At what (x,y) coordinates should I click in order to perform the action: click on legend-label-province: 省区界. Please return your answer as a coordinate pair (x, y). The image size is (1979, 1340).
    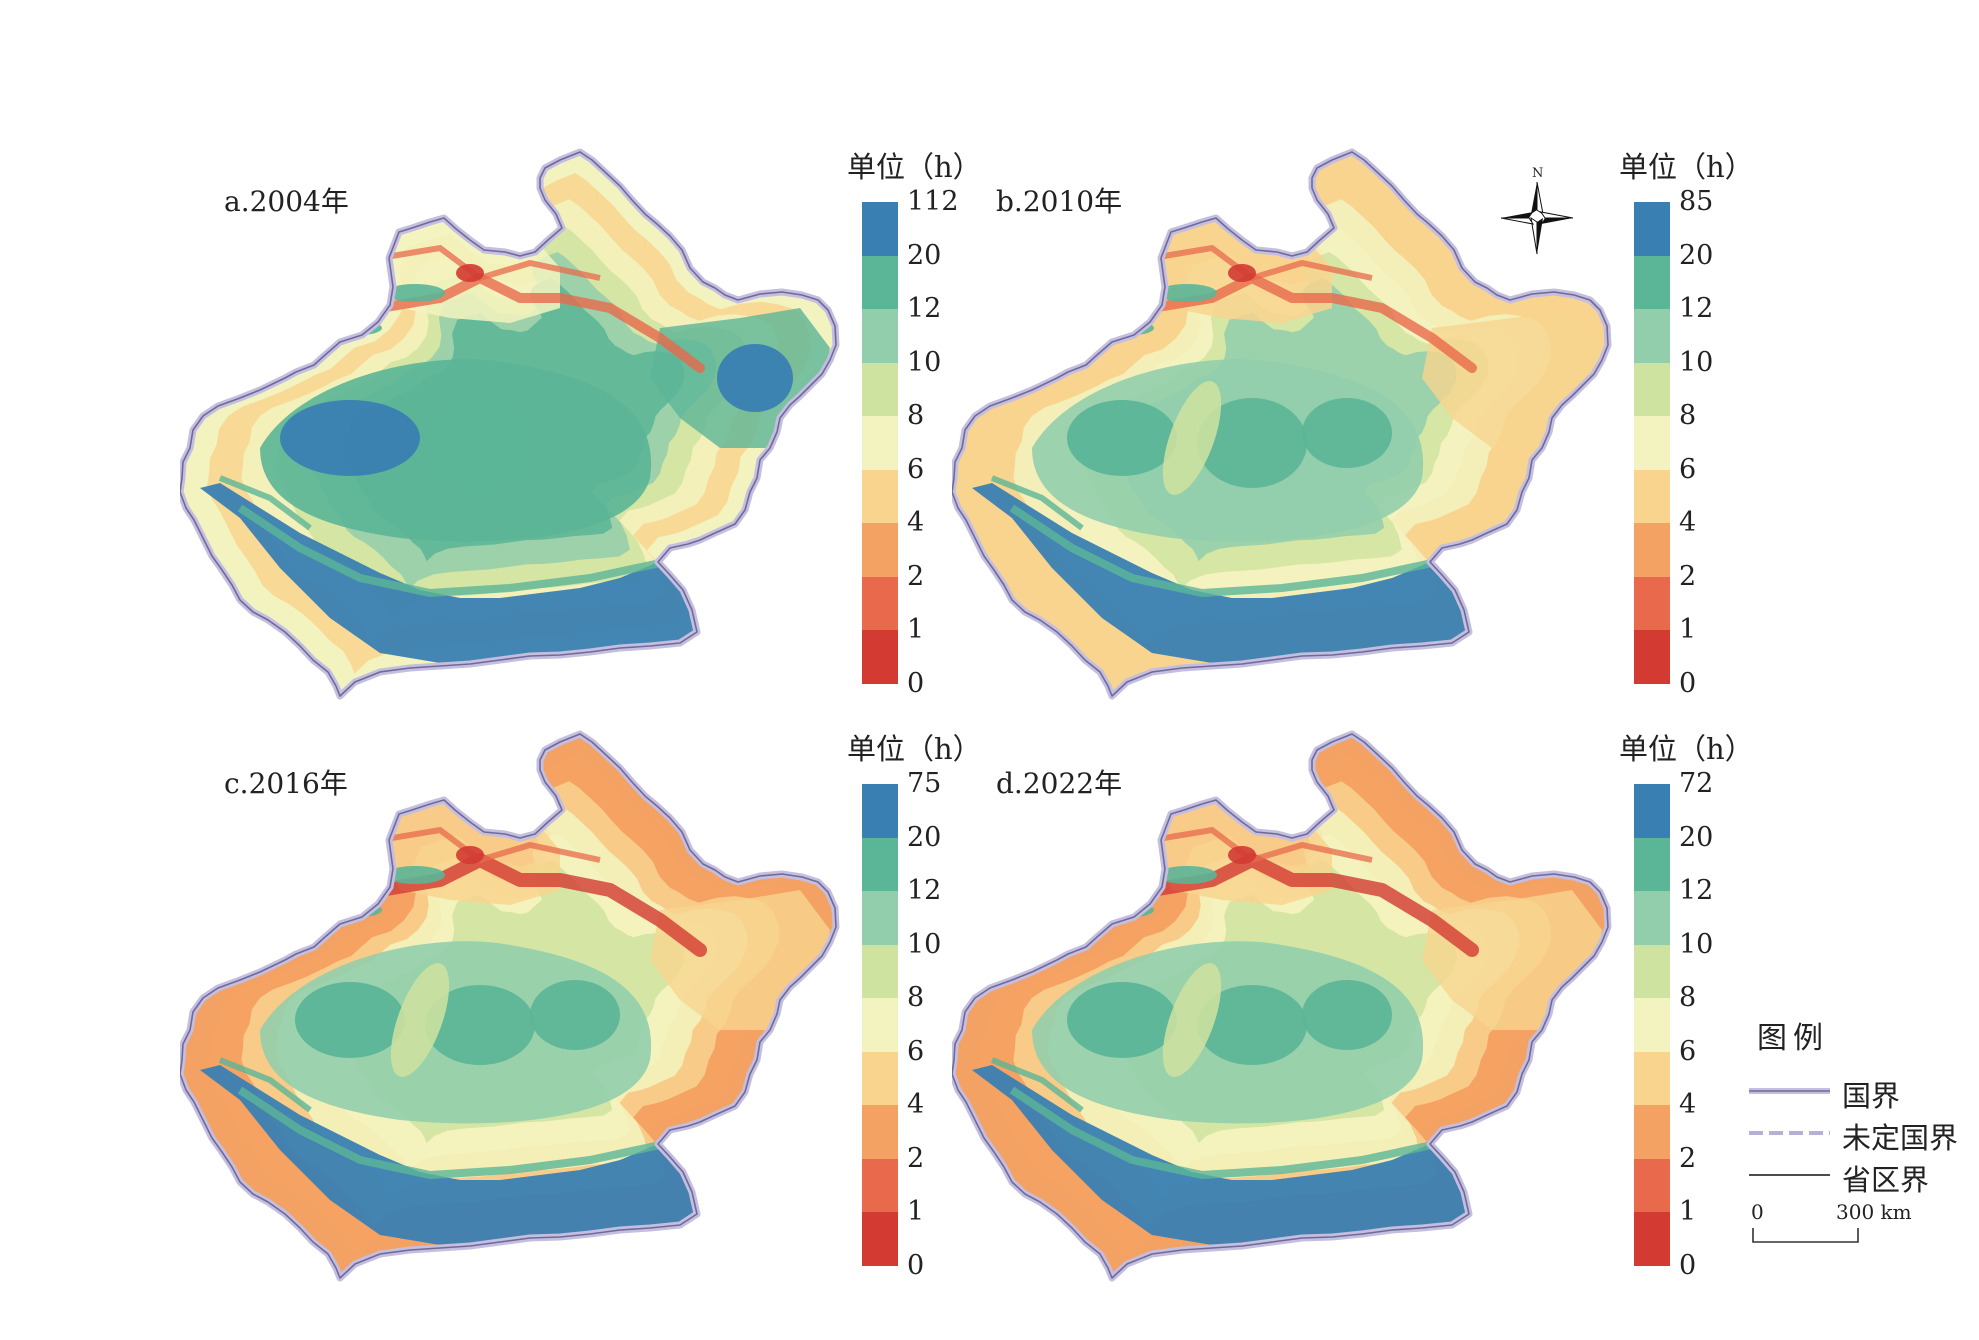
    Looking at the image, I should click on (1886, 1180).